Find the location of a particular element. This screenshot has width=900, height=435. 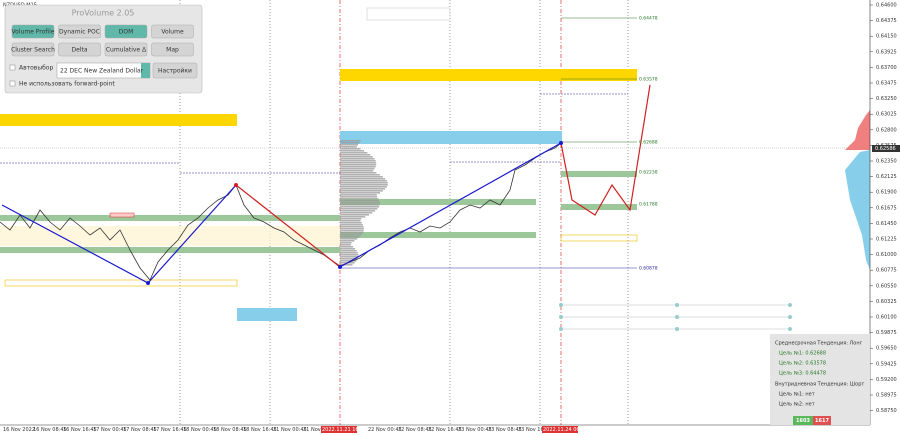

panel-button-label: Dynamic POC is located at coordinates (79, 32).